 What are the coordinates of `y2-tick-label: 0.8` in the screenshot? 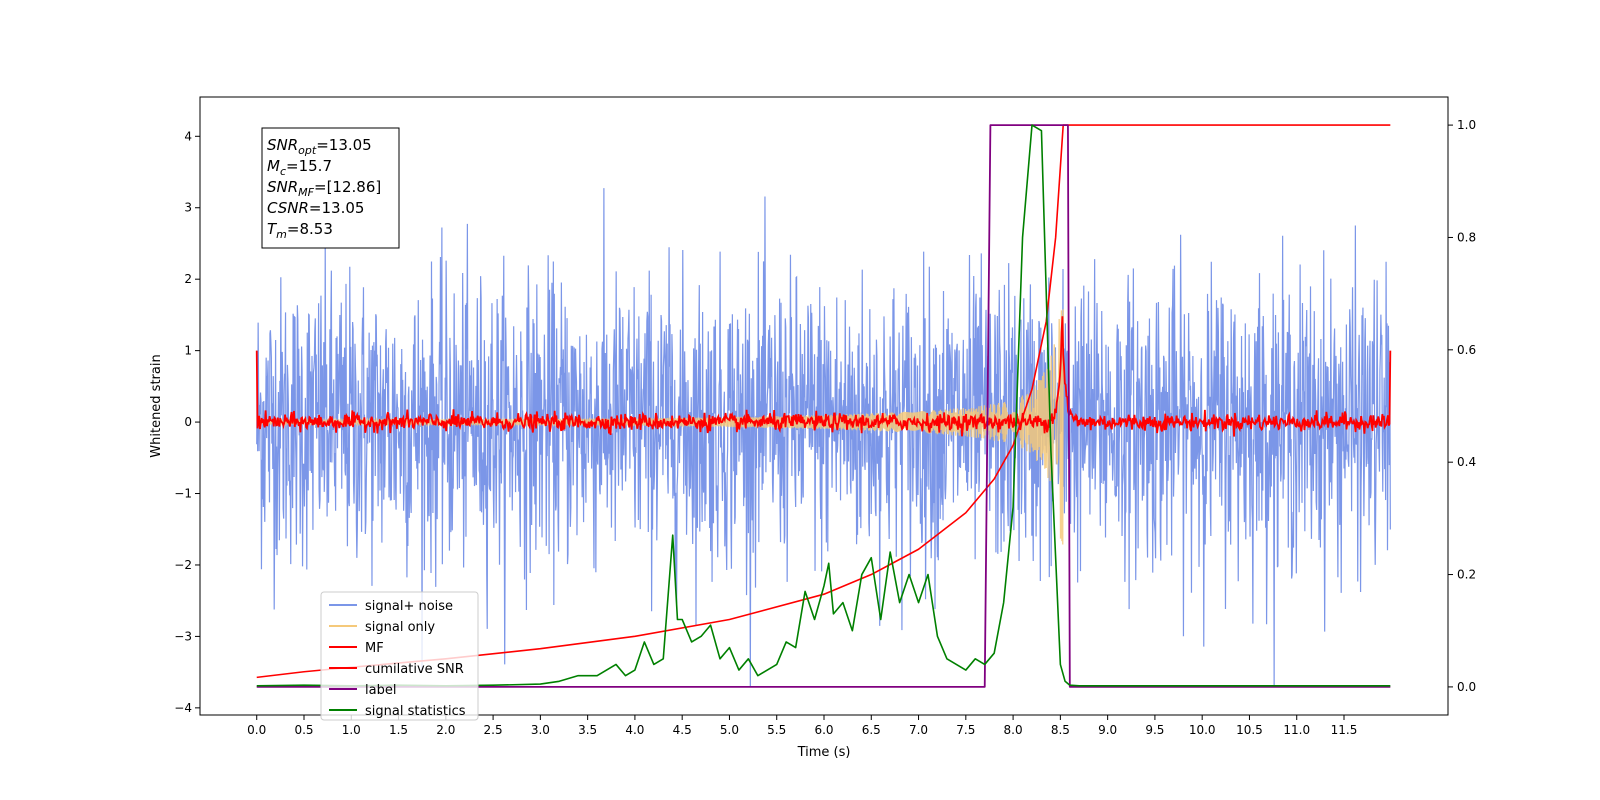 It's located at (1466, 237).